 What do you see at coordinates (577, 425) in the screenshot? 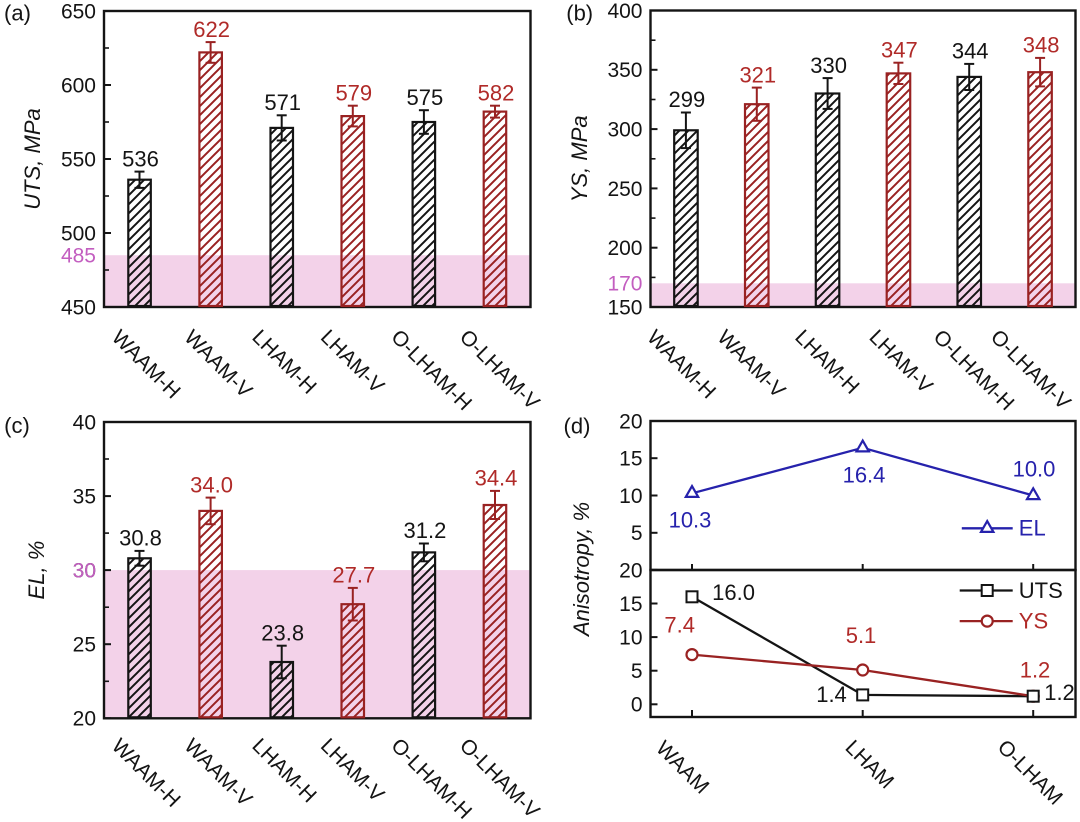
I see `svg-text: (d)` at bounding box center [577, 425].